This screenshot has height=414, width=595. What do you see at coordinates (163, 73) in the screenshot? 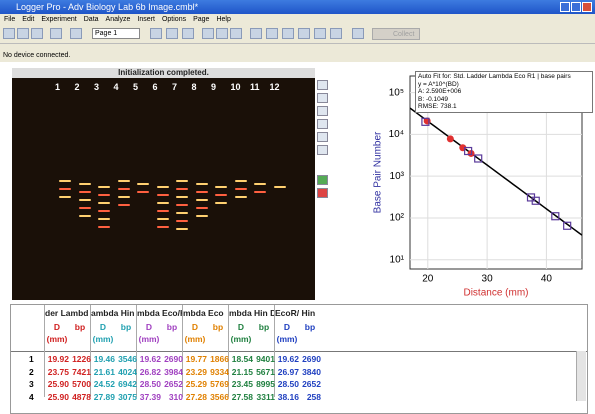
I see `image-caption: Initialization completed.` at bounding box center [163, 73].